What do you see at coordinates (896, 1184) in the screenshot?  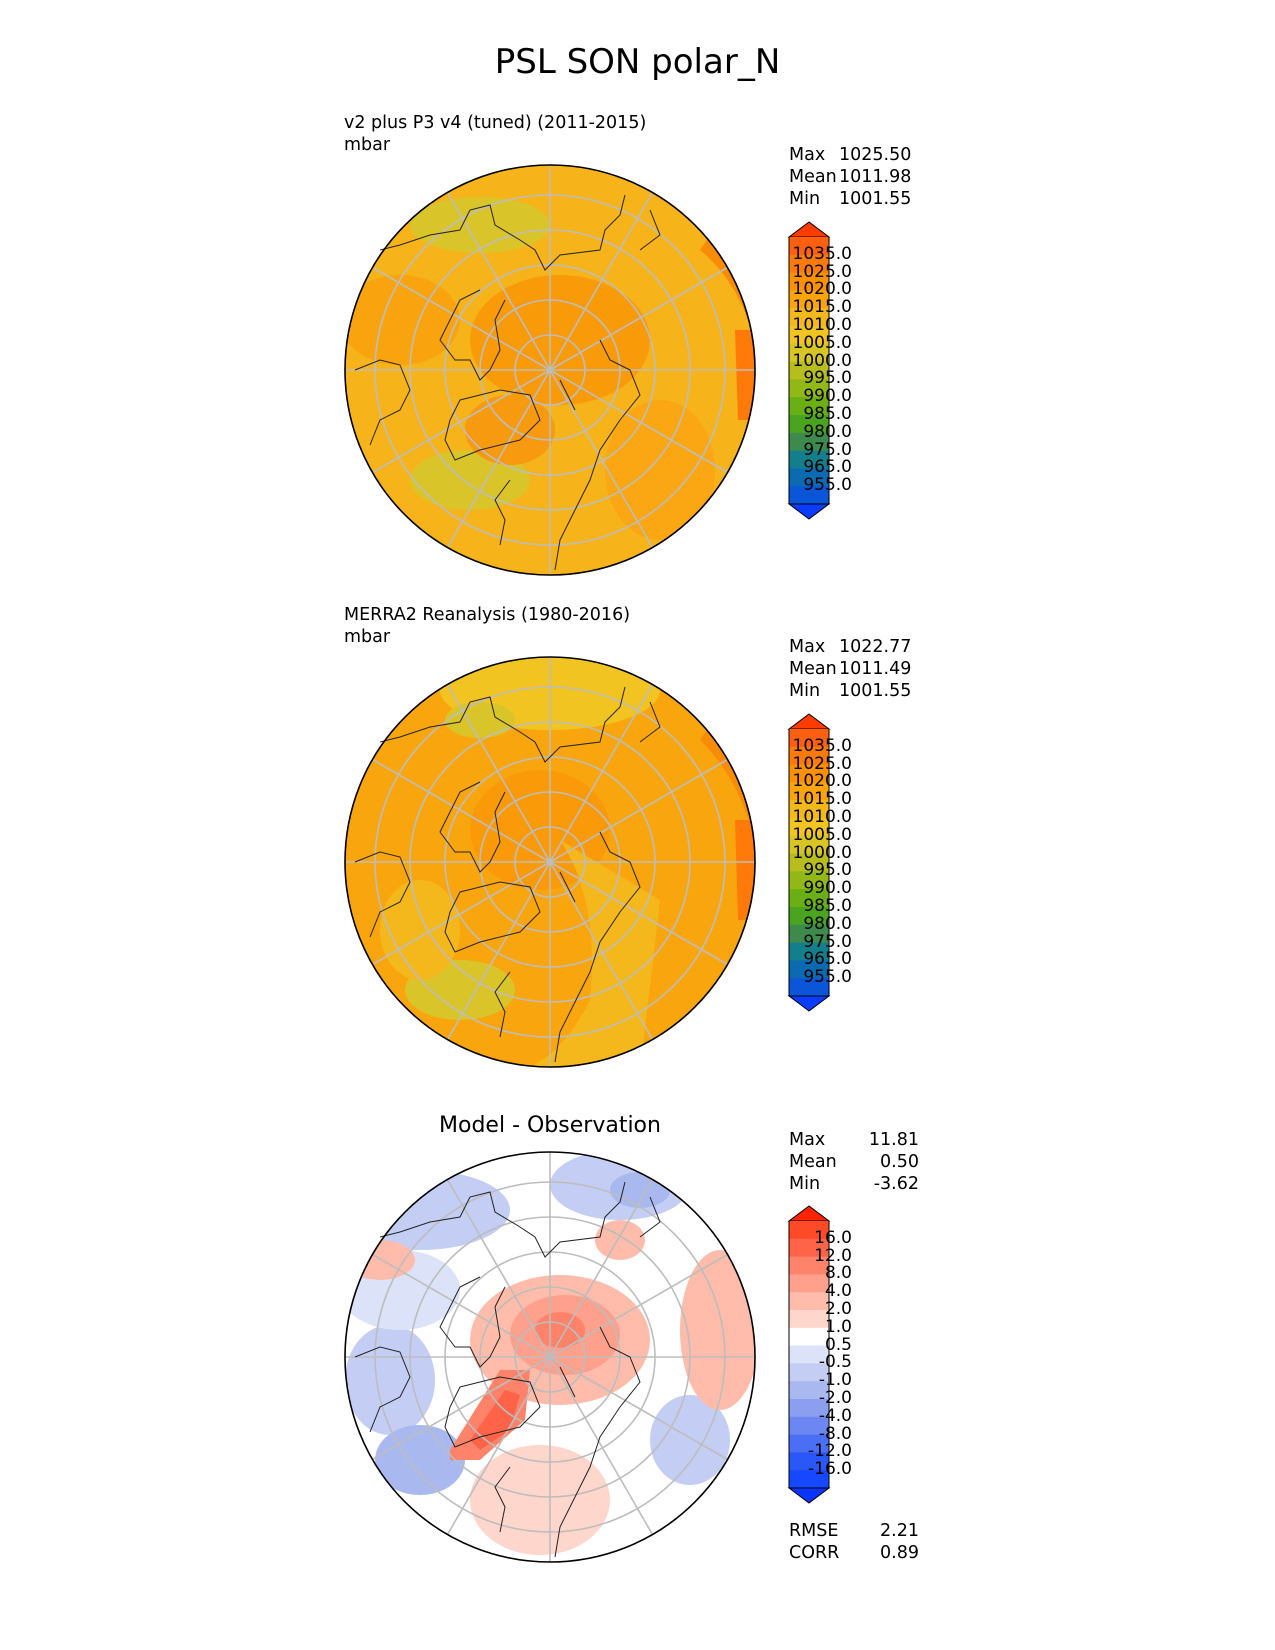 I see `stat-value: -3.62` at bounding box center [896, 1184].